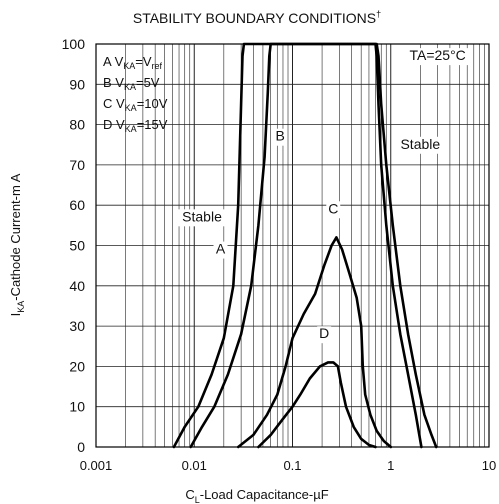  I want to click on legend-entry: B VKA=5V, so click(131, 83).